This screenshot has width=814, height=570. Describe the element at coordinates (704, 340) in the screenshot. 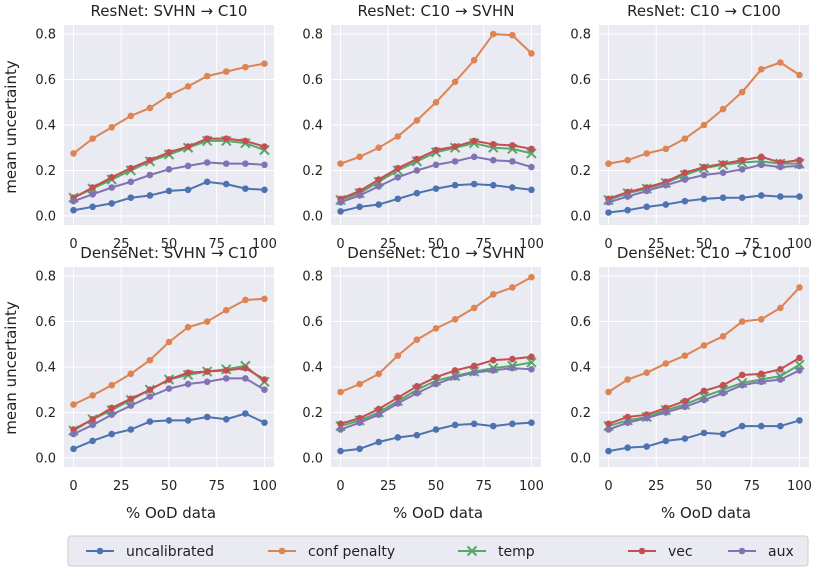

I see `series-conf-penalty` at that location.